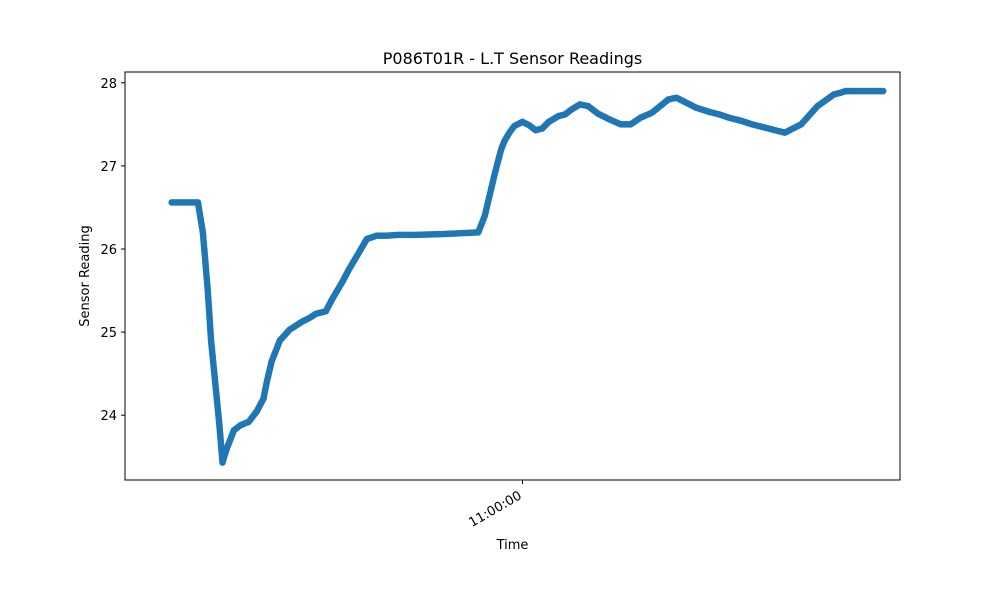 The image size is (1000, 600). Describe the element at coordinates (108, 250) in the screenshot. I see `y-tick-label: 26` at that location.